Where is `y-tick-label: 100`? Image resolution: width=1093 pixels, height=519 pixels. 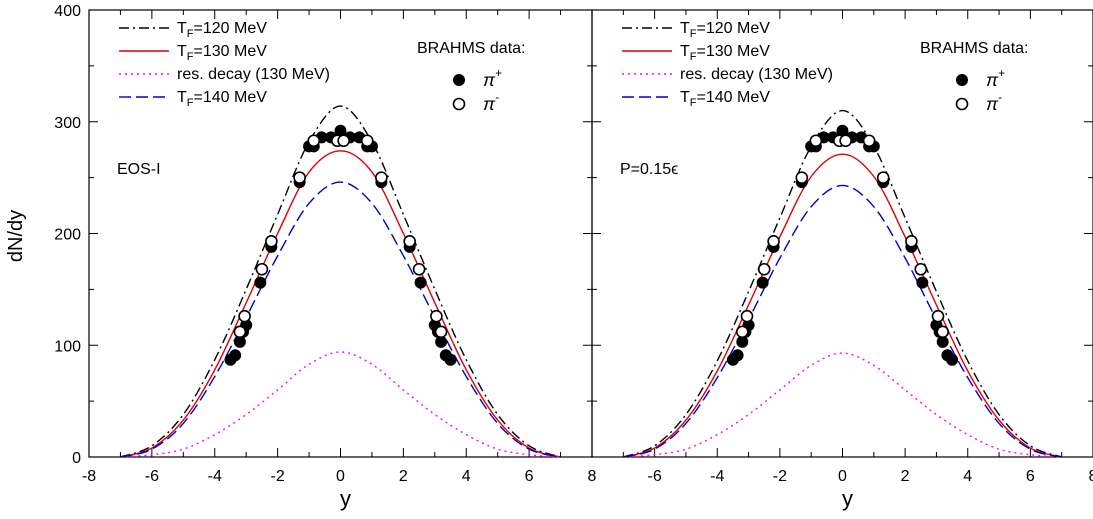 y-tick-label: 100 is located at coordinates (67, 346).